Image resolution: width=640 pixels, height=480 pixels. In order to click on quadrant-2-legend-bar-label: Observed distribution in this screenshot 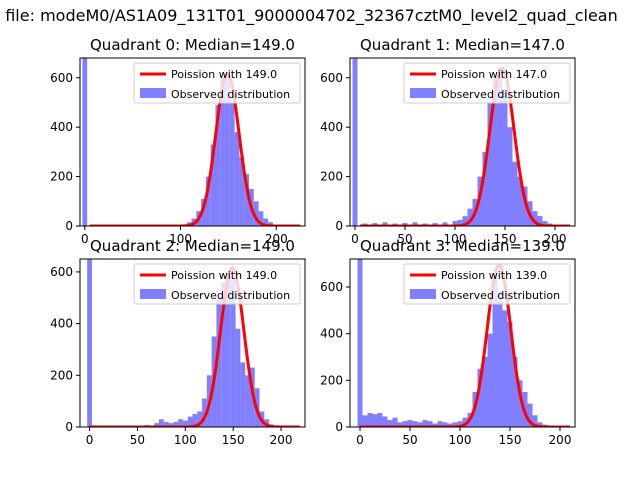, I will do `click(230, 295)`.